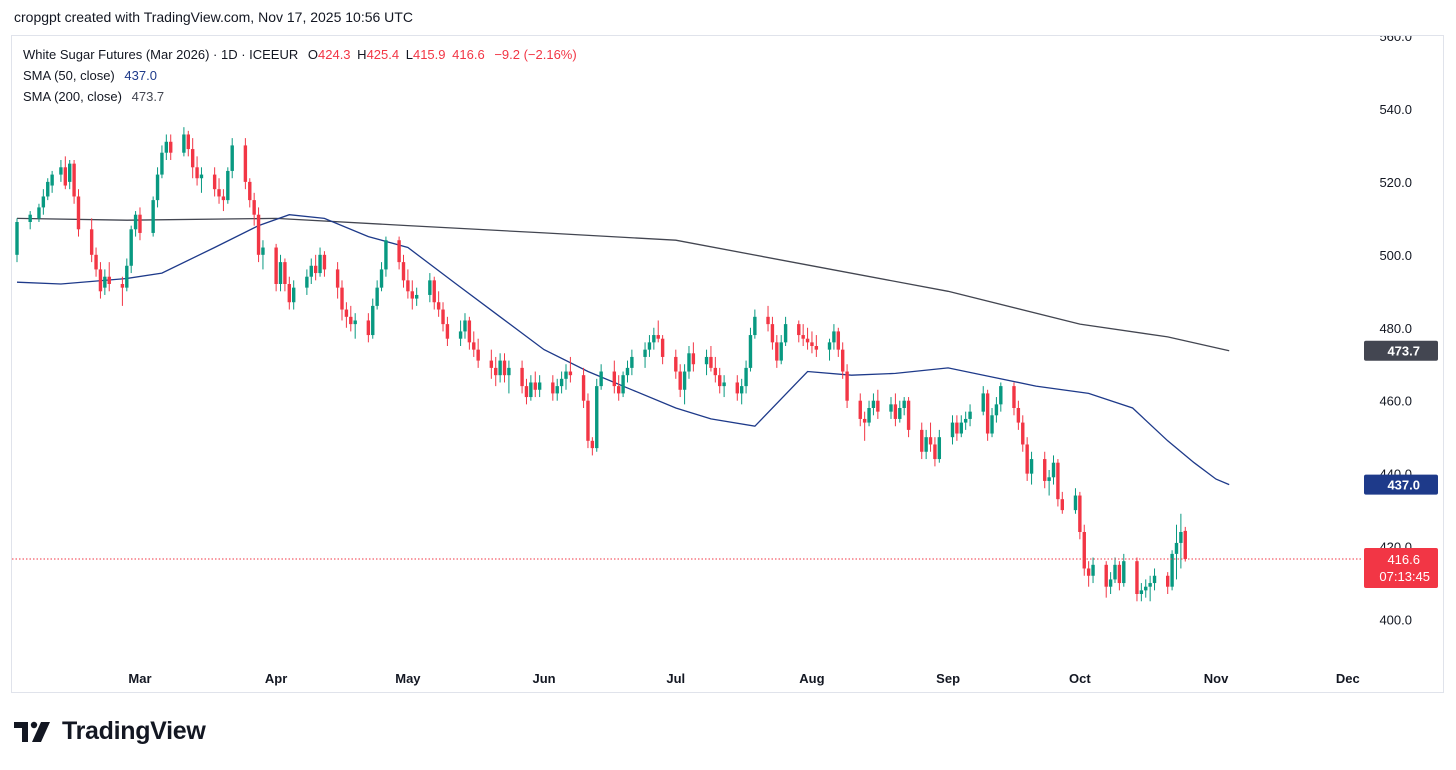 This screenshot has width=1456, height=770. Describe the element at coordinates (110, 731) in the screenshot. I see `tradingview-logo: TradingView` at that location.